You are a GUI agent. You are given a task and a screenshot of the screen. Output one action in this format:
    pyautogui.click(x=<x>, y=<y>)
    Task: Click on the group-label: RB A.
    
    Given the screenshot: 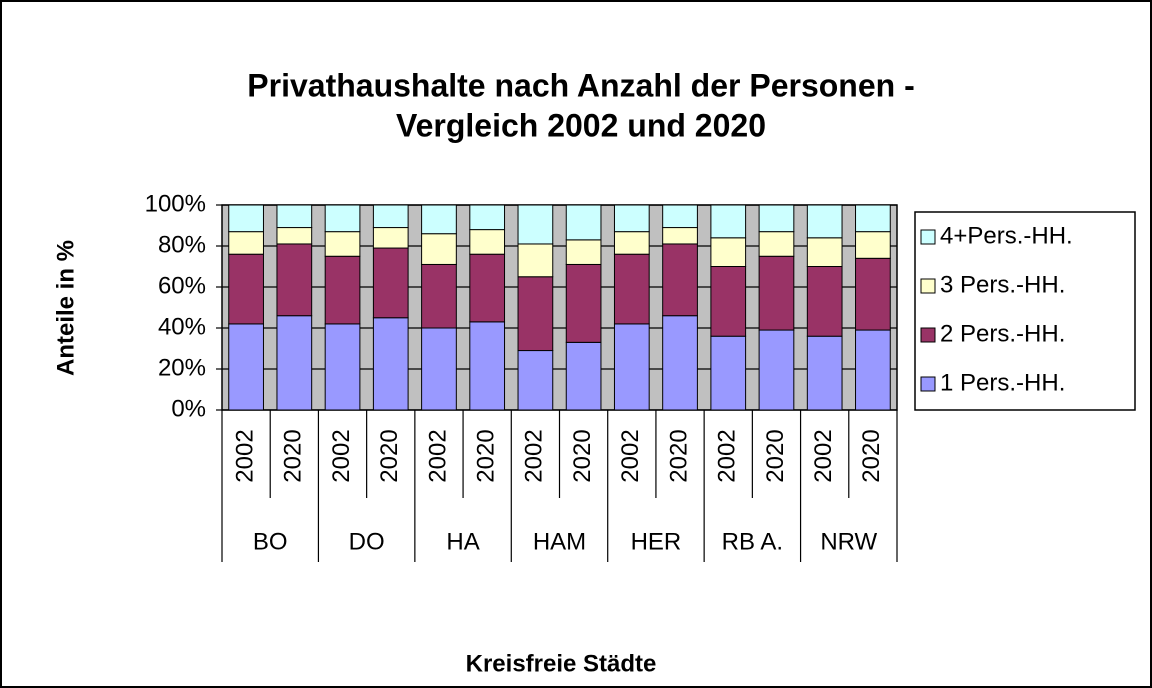 What is the action you would take?
    pyautogui.click(x=752, y=541)
    